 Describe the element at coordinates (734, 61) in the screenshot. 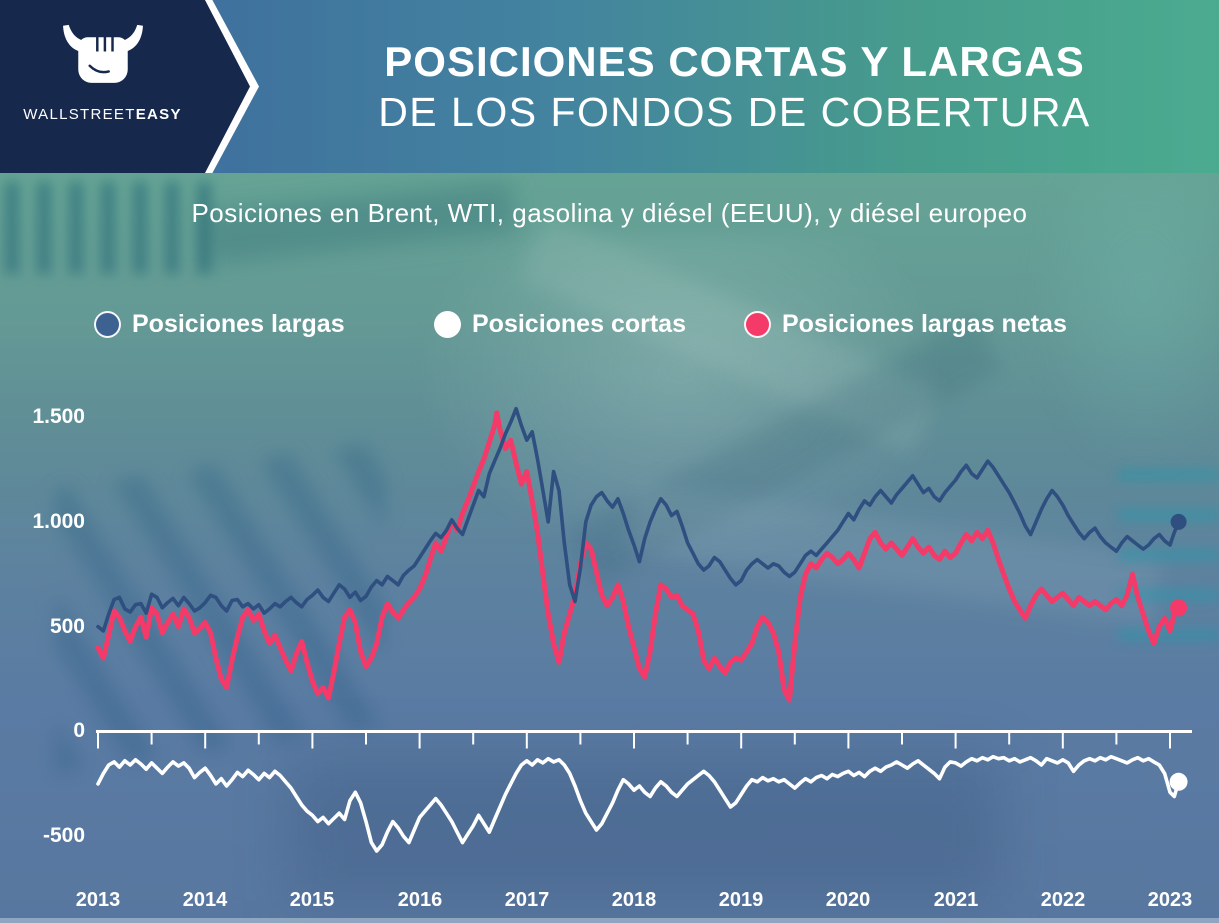

I see `page-title-line1: POSICIONES CORTAS Y LARGAS` at that location.